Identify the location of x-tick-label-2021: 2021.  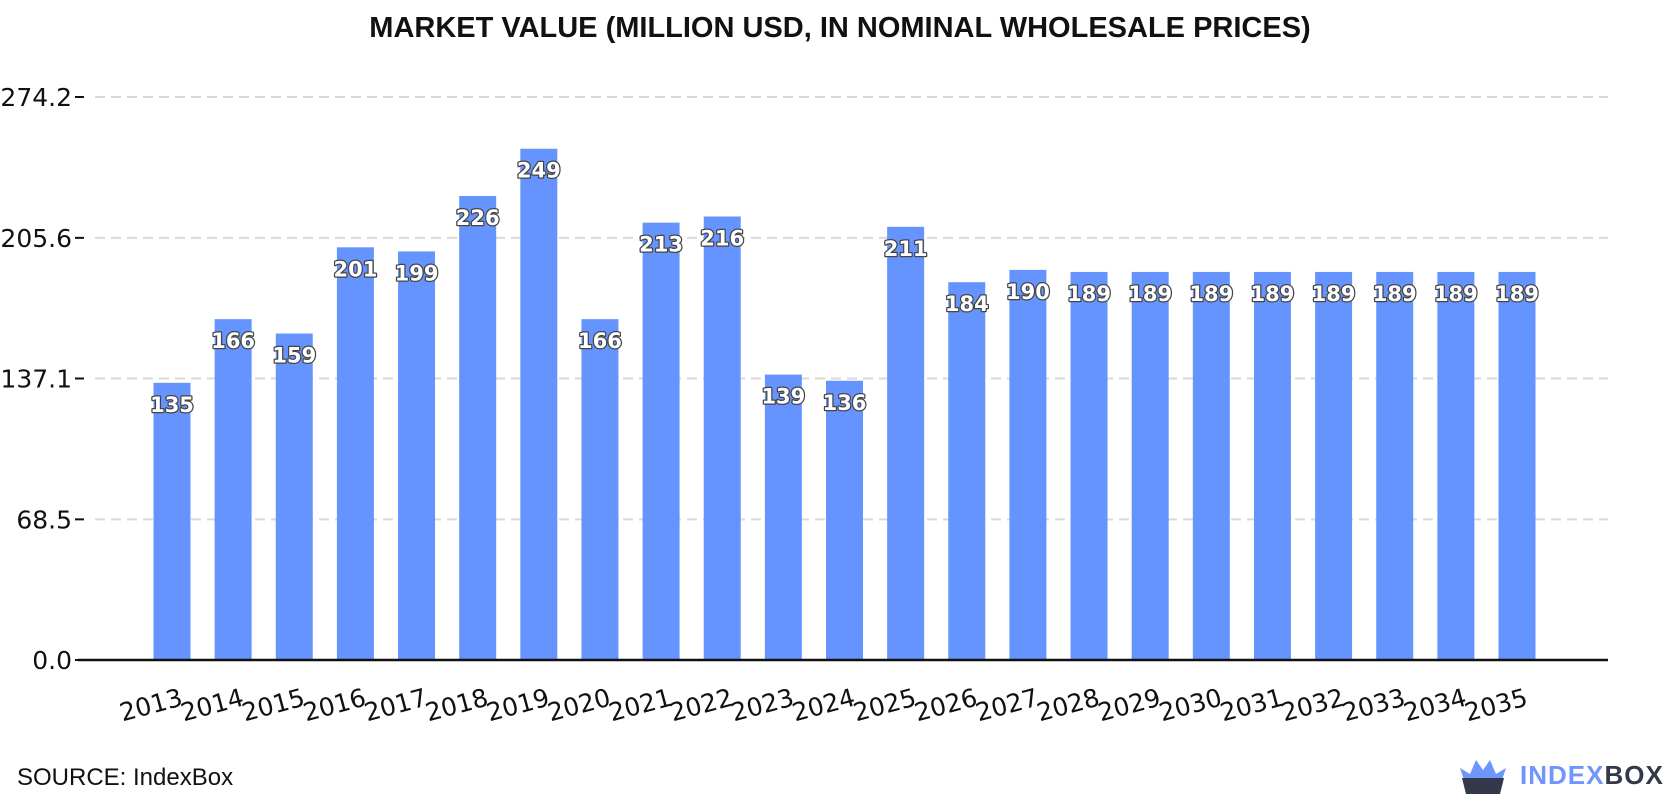
(640, 705).